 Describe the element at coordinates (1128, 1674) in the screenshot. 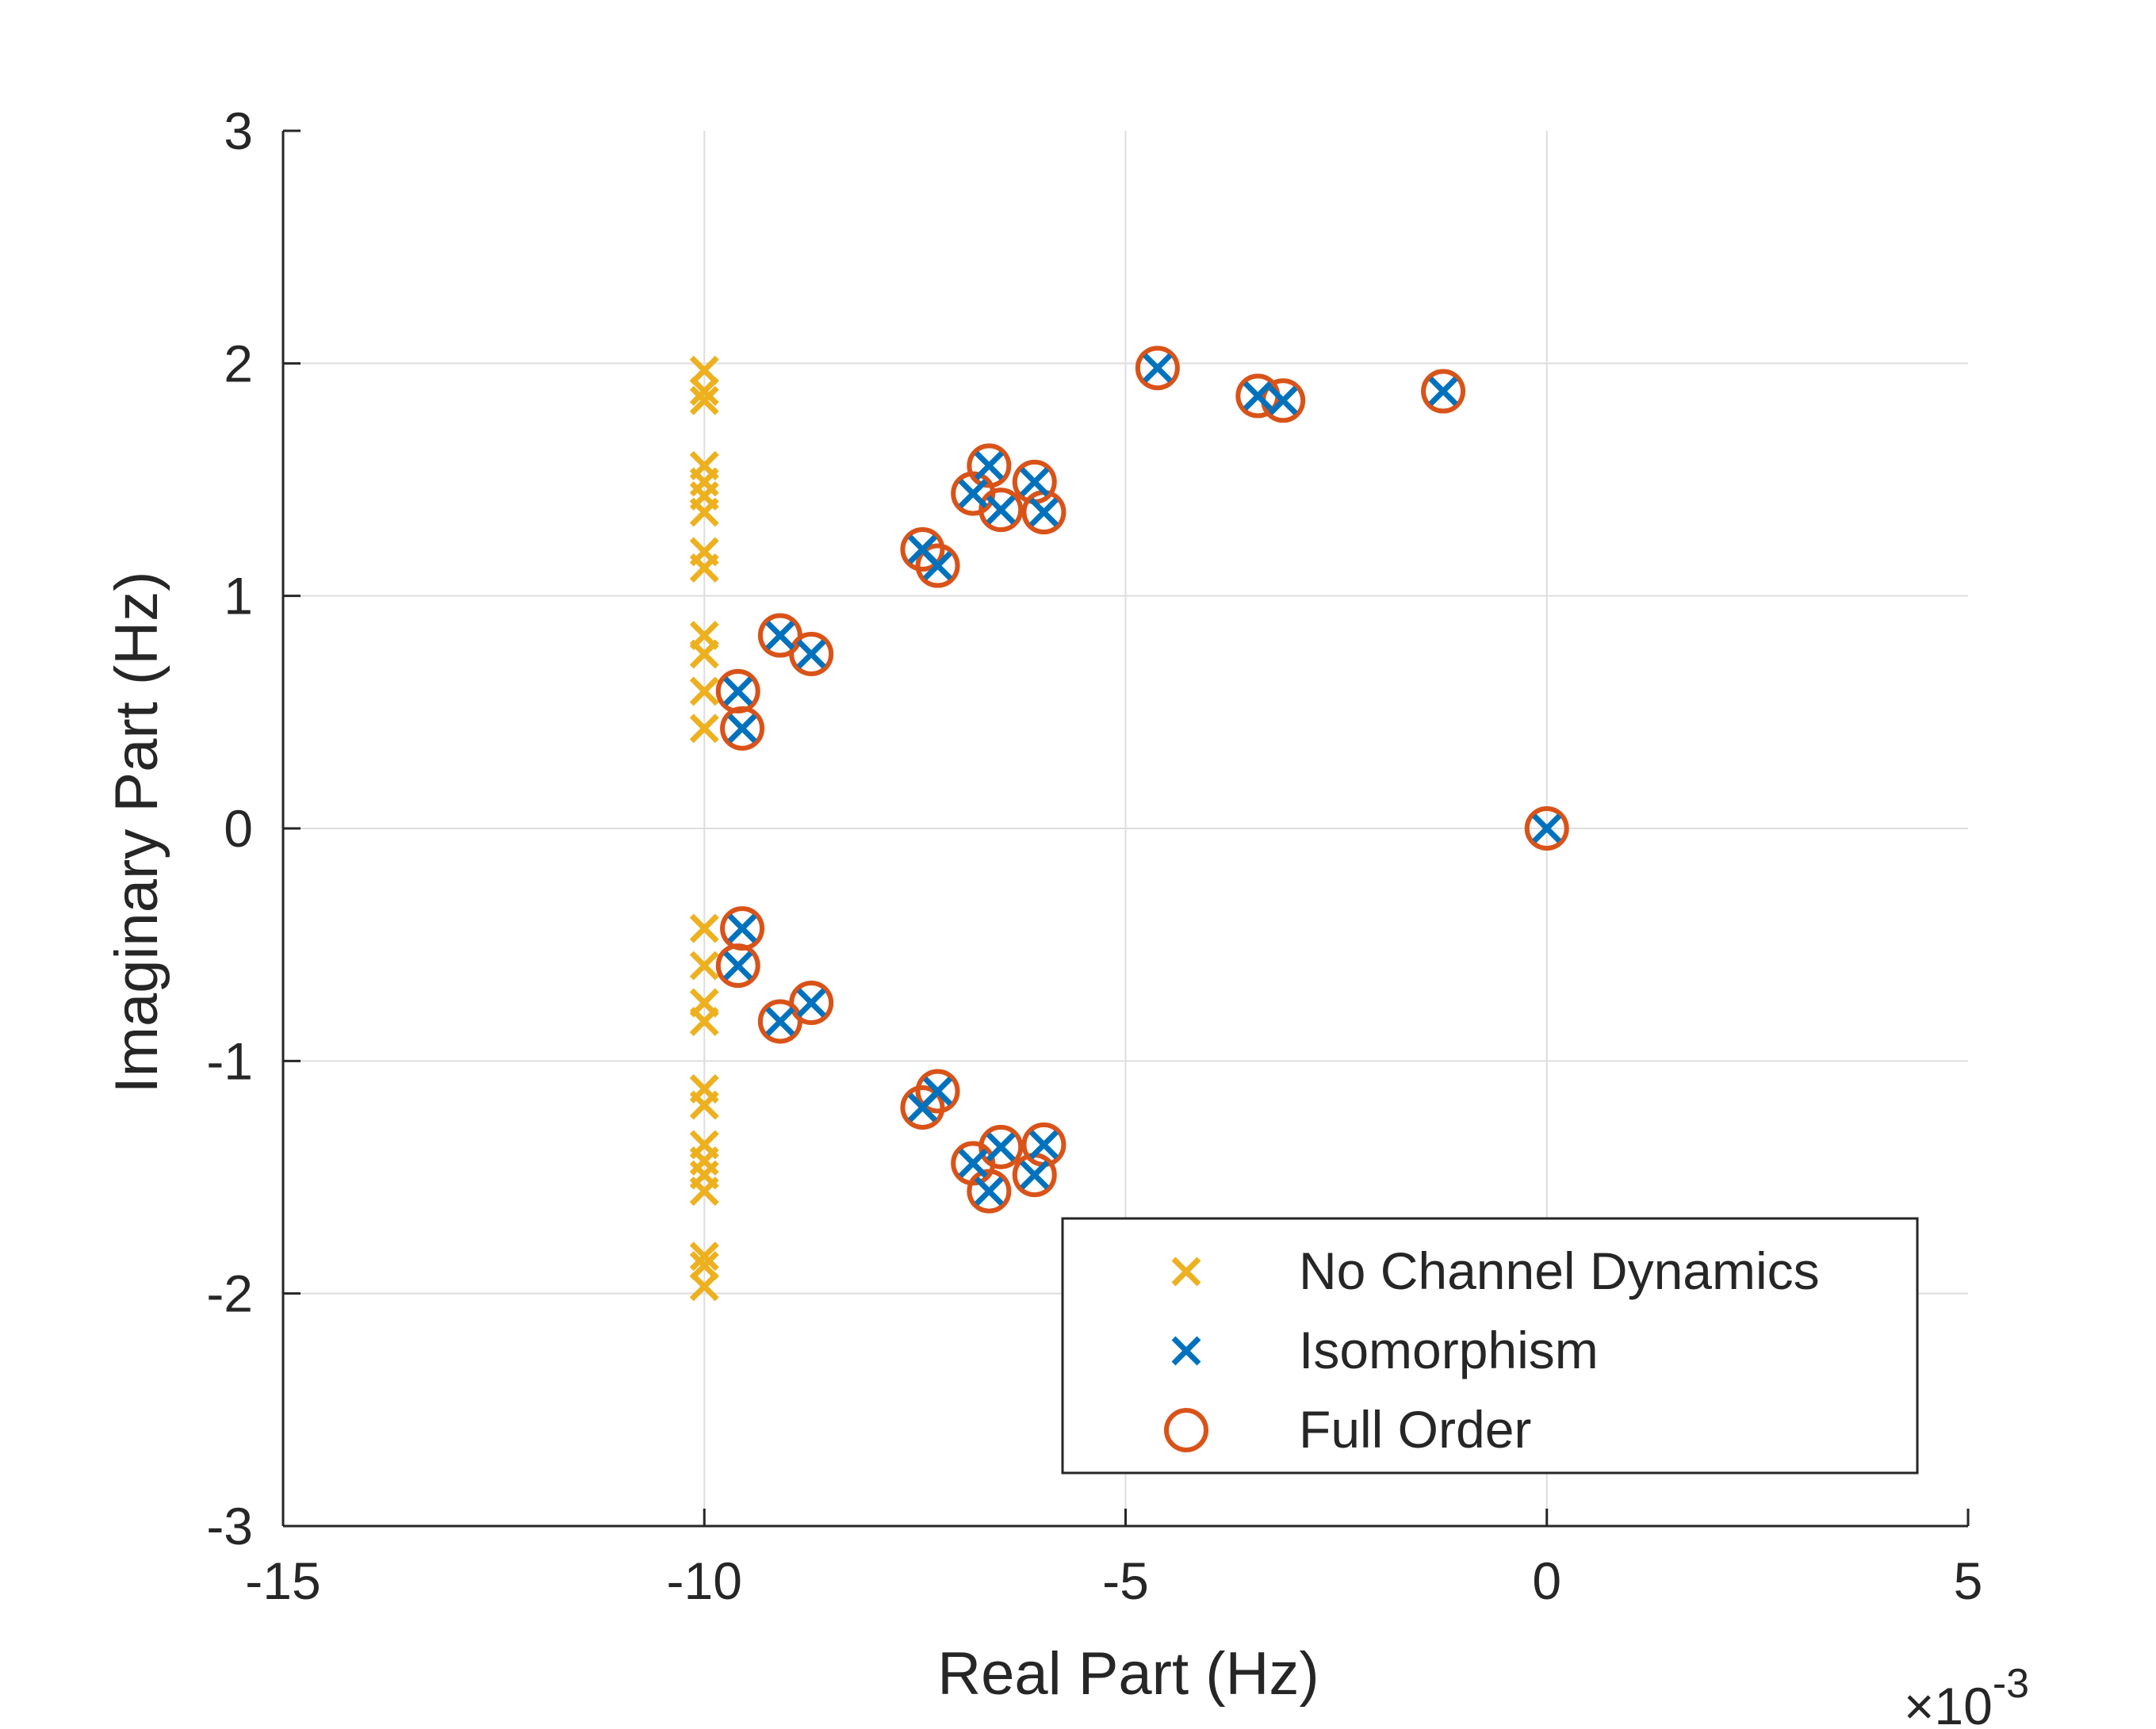

I see `x-axis-label: Real Part (Hz)` at that location.